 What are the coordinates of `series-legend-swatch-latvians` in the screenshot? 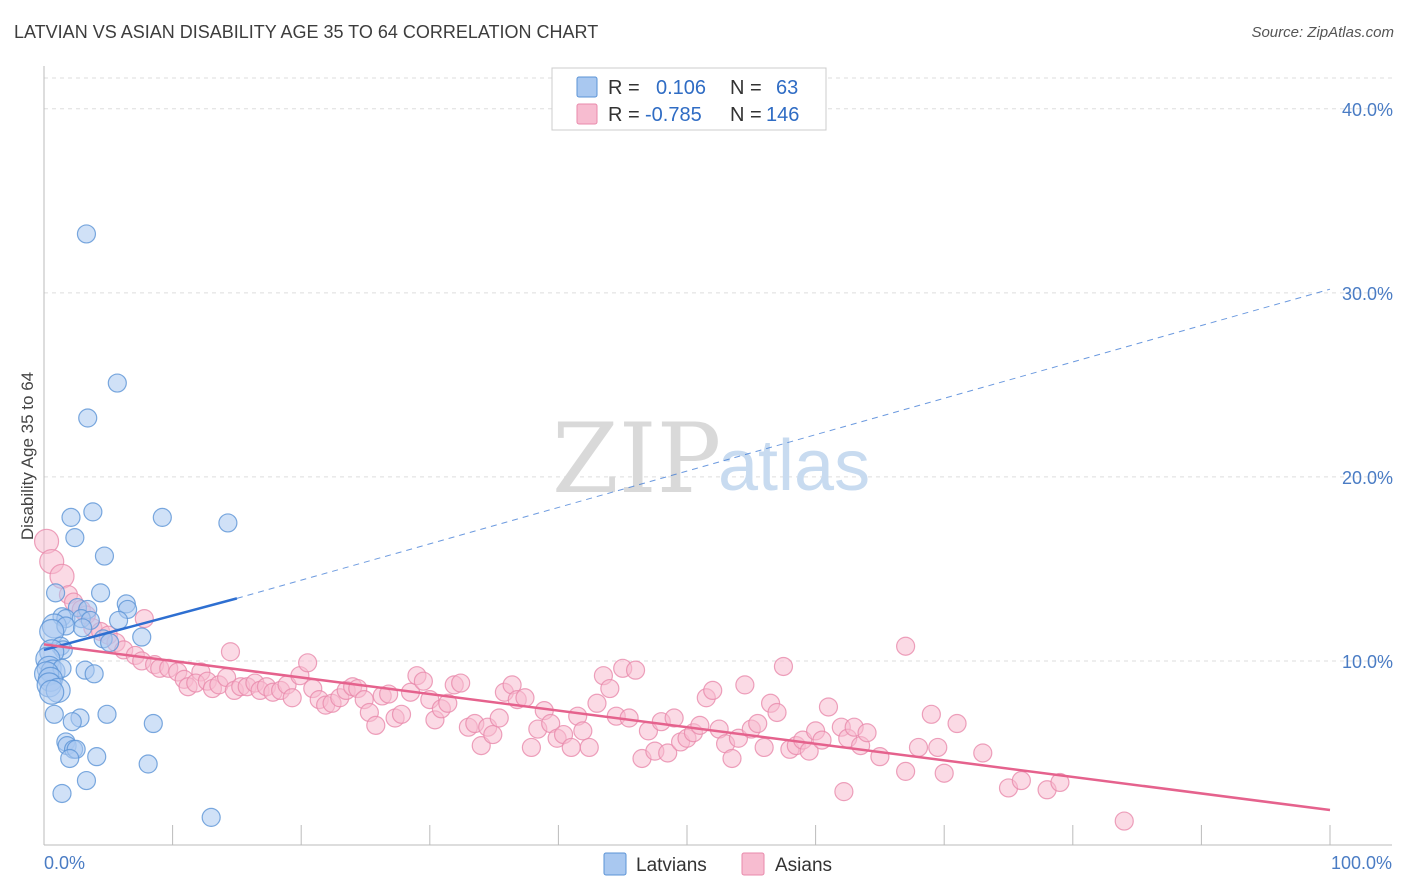 It's located at (615, 864).